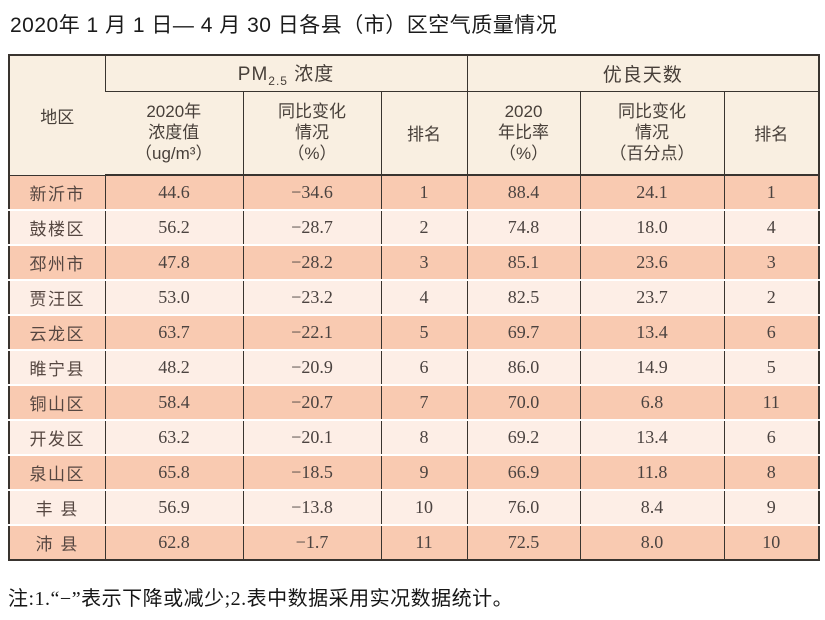  I want to click on table-row: 鼓楼区 56.2 −28.7 2 74.8 18.0 4, so click(414, 227).